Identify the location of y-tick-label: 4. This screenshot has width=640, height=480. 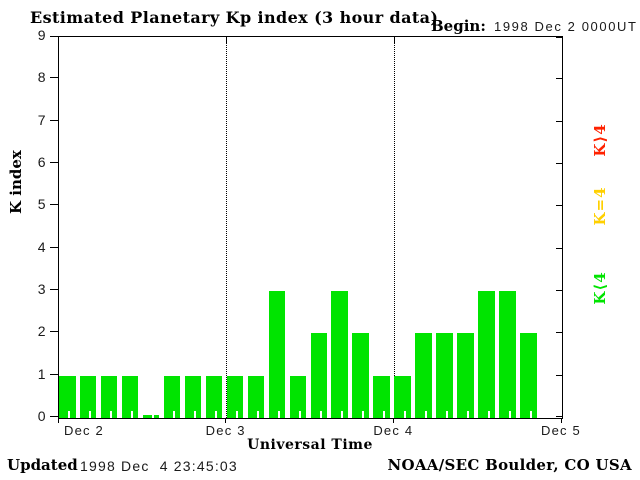
(41, 246).